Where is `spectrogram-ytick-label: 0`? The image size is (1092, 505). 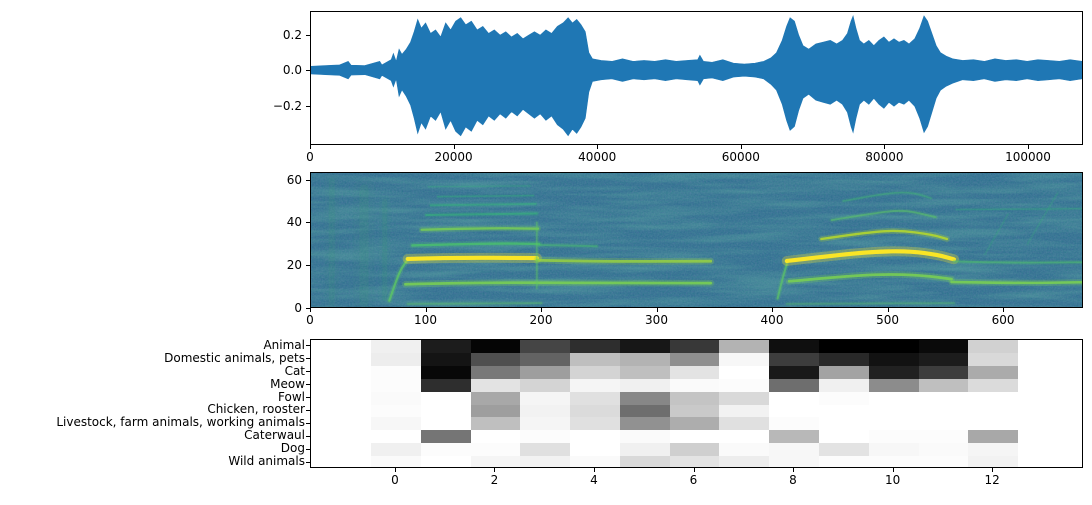 spectrogram-ytick-label: 0 is located at coordinates (298, 308).